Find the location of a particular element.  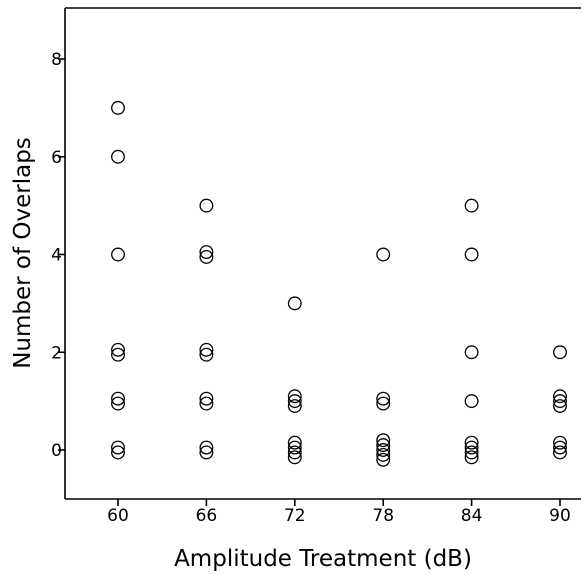

x-tick-label: 60 is located at coordinates (118, 516).